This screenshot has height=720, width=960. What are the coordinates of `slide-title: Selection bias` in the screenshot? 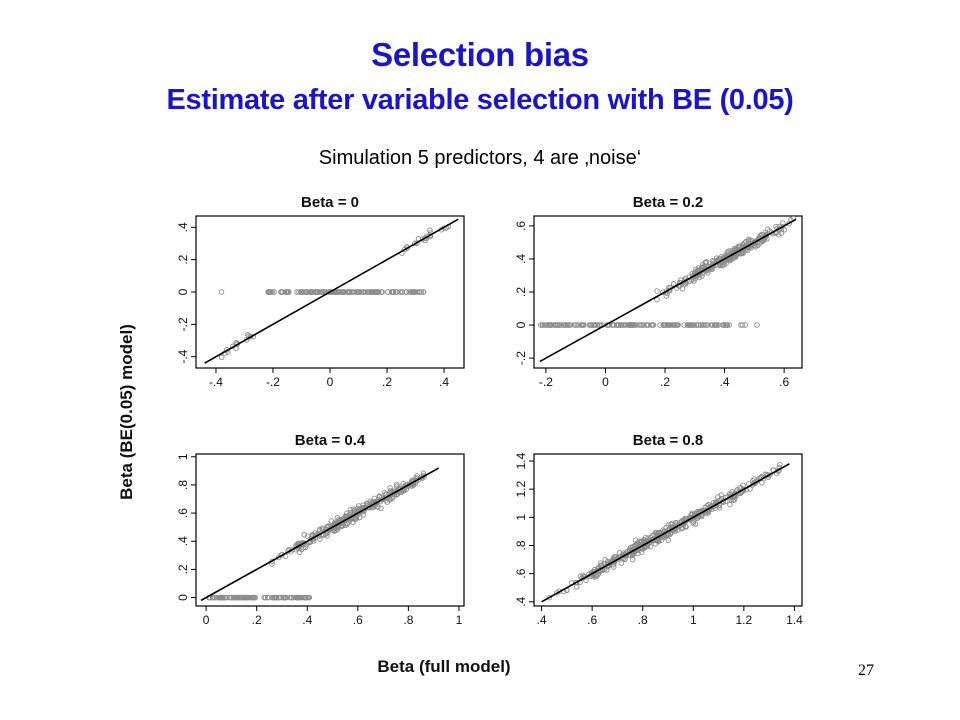 It's located at (480, 54).